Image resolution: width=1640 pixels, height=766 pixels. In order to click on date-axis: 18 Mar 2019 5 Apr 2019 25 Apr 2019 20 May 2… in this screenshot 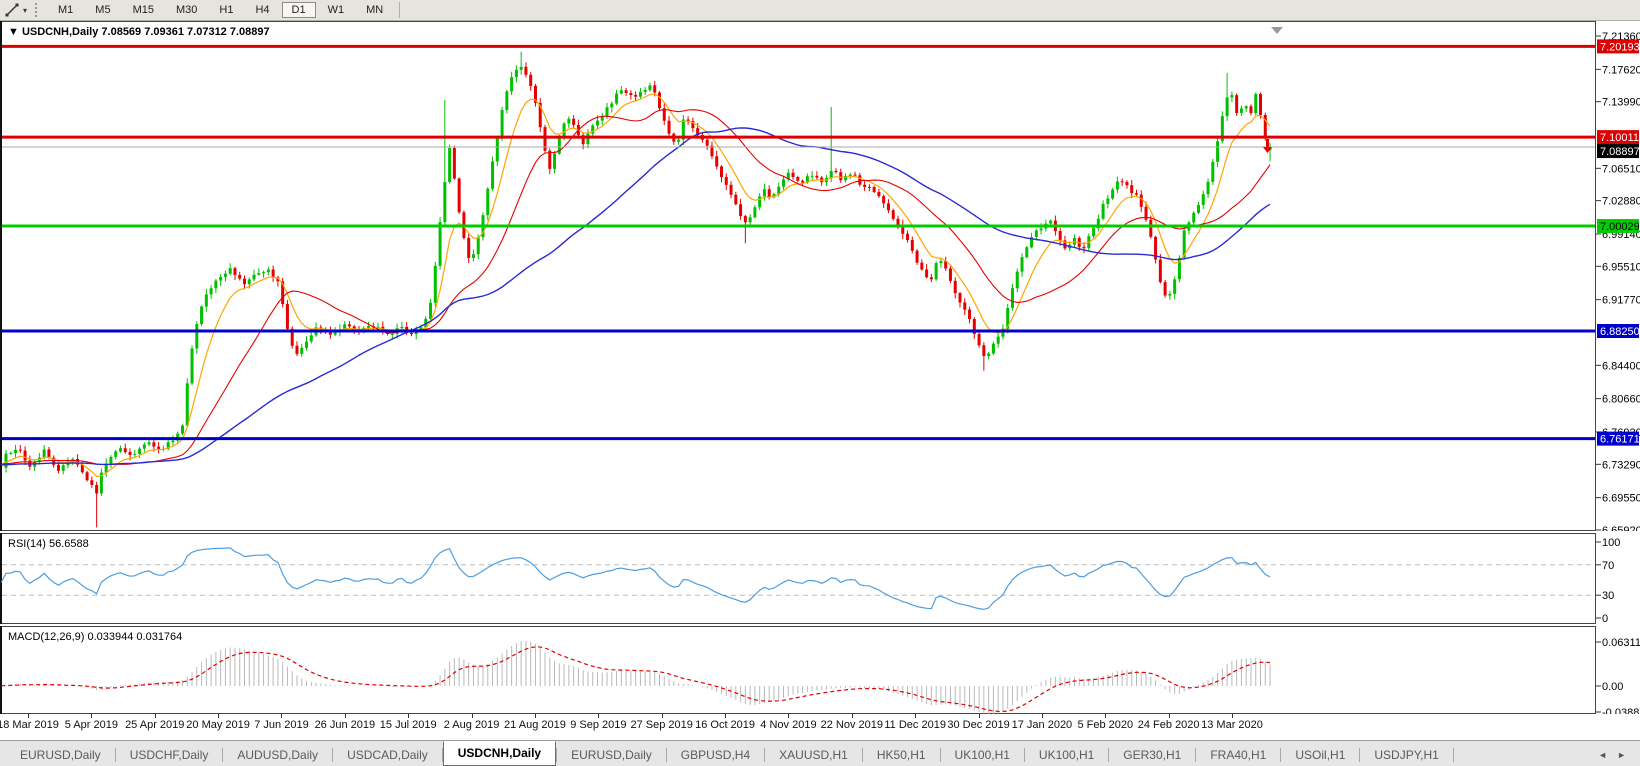, I will do `click(820, 727)`.